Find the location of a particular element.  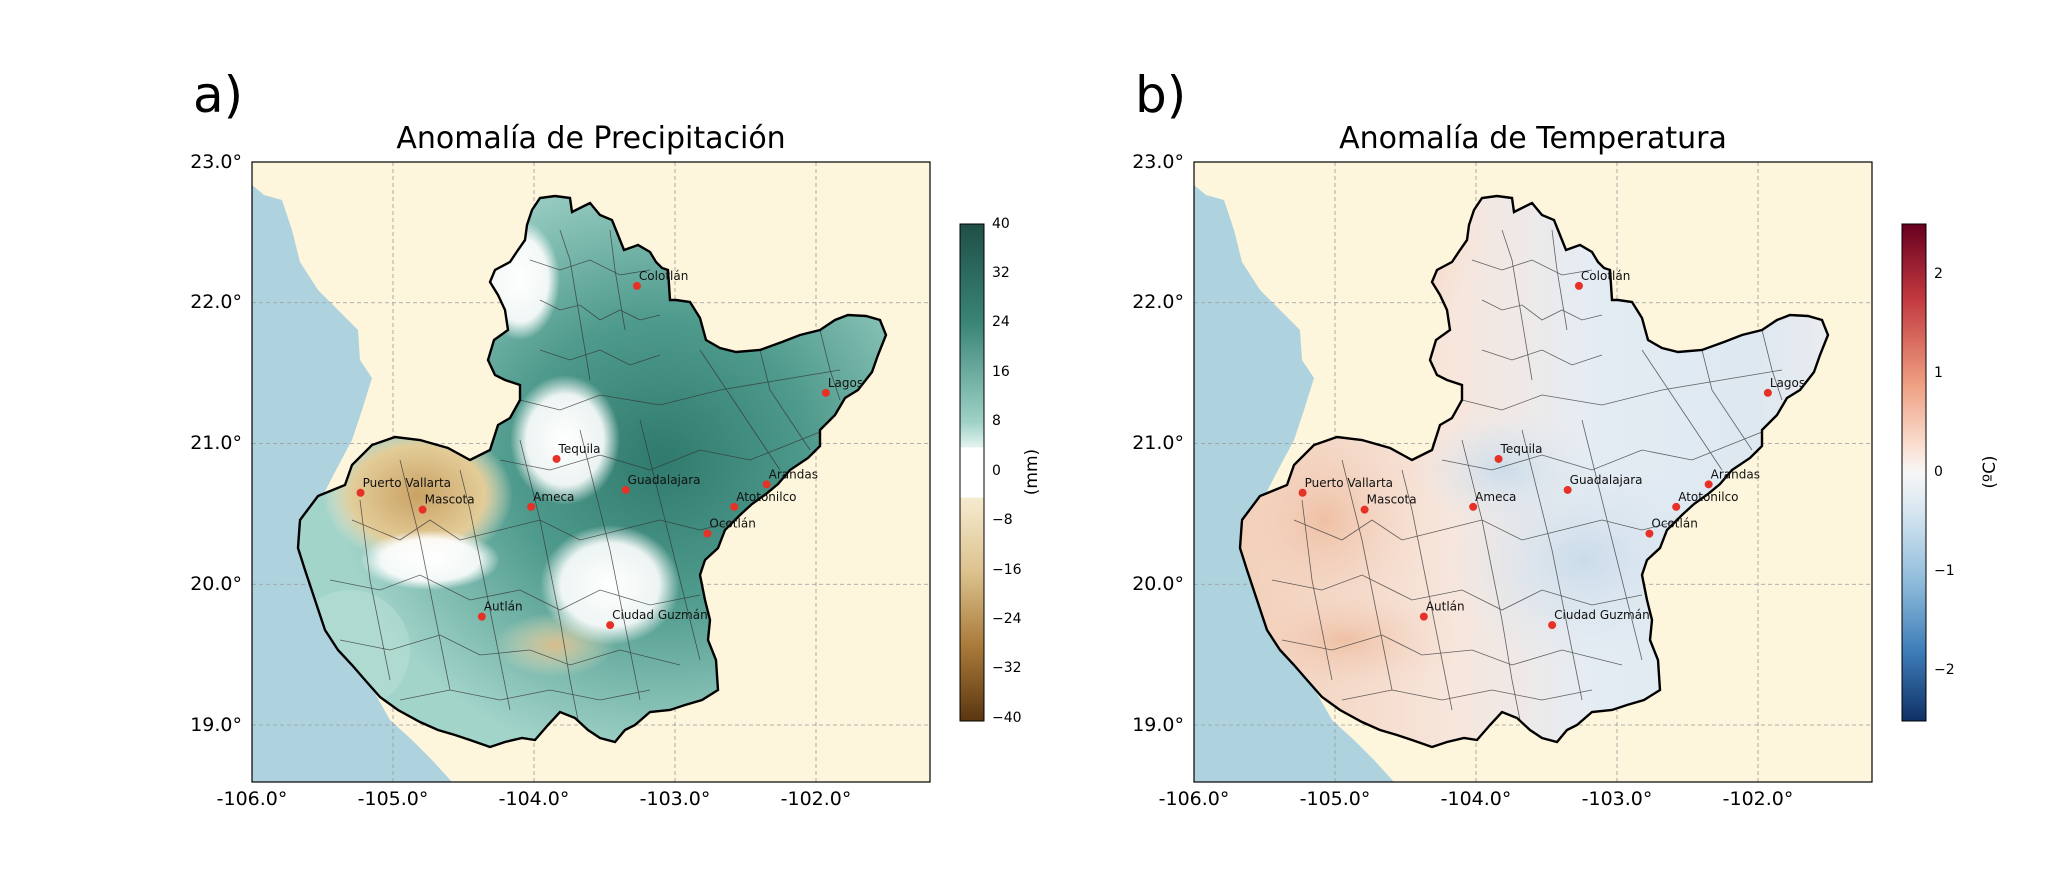

x-tick: -102.0° is located at coordinates (816, 799).